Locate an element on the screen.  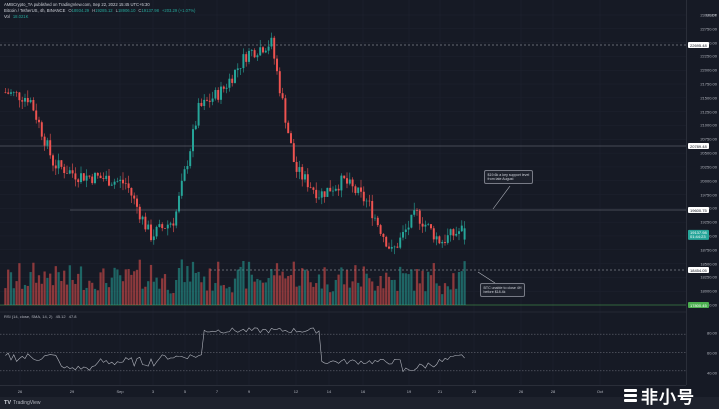
rsi-value: 45.12 is located at coordinates (60, 316).